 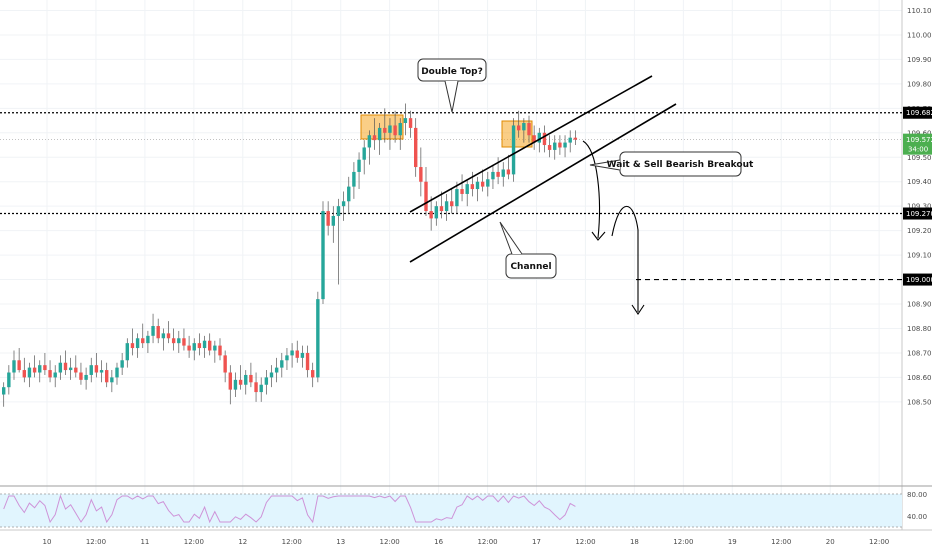 I want to click on level-tag-label: 109.682, so click(x=919, y=113).